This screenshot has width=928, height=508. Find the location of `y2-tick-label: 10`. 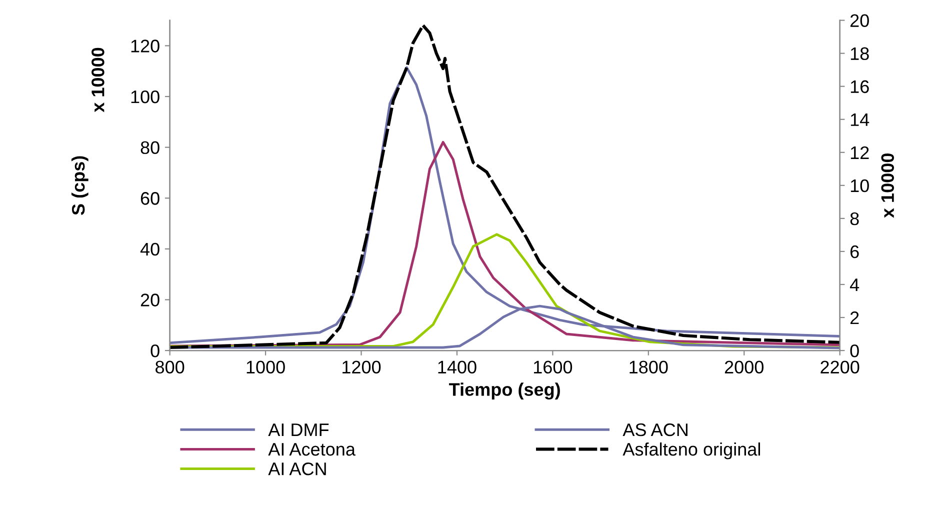

y2-tick-label: 10 is located at coordinates (859, 185).